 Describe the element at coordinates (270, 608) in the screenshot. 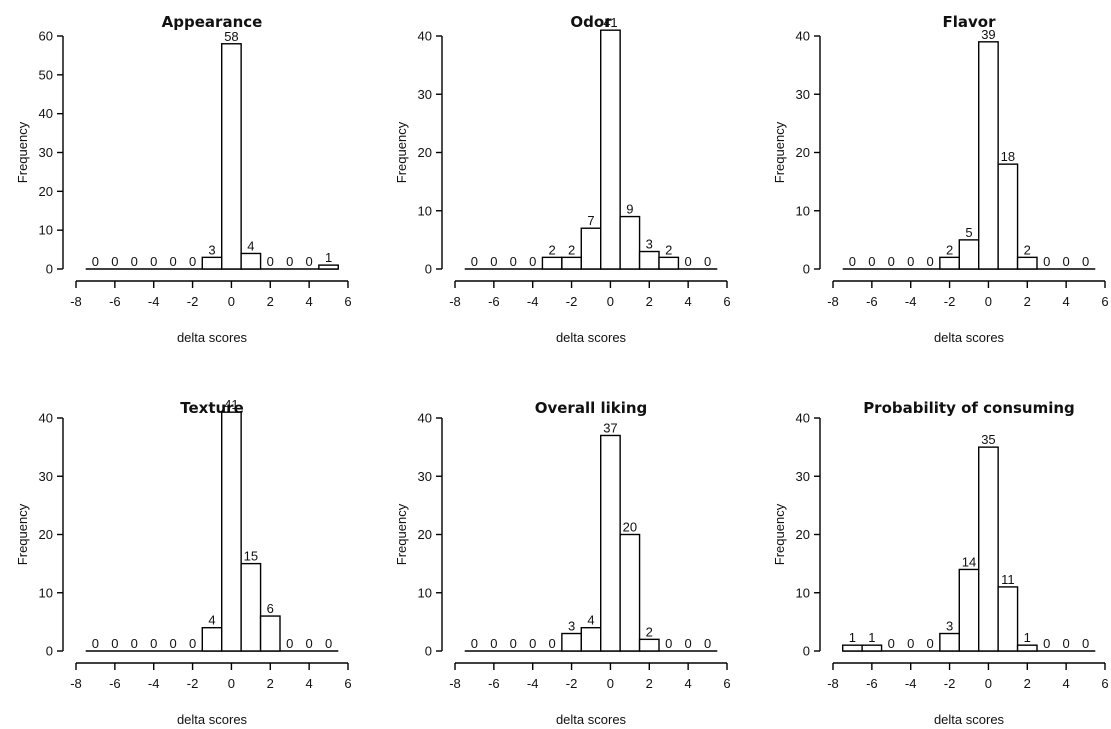

I see `bar-count-label: 6` at that location.